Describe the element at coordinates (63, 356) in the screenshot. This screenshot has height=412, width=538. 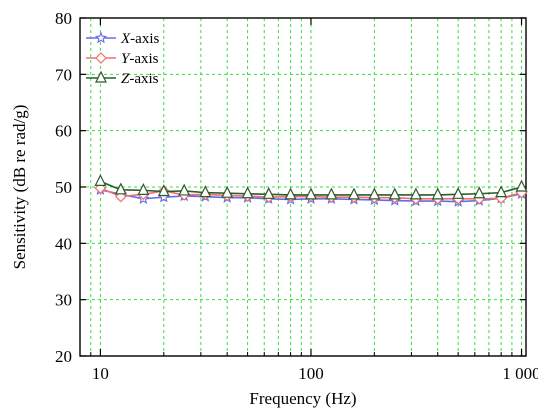
I see `y-tick-label: 20` at that location.